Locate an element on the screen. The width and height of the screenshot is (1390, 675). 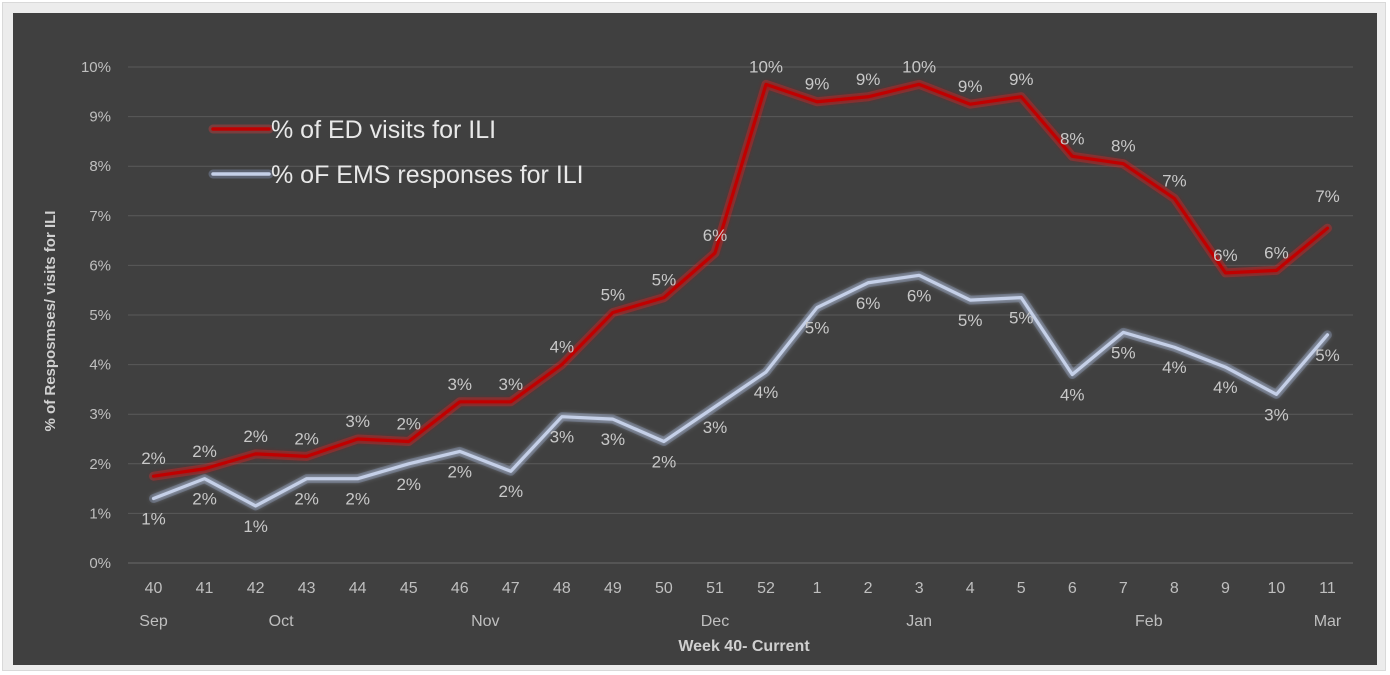
x-tick-label: 5 is located at coordinates (1021, 588).